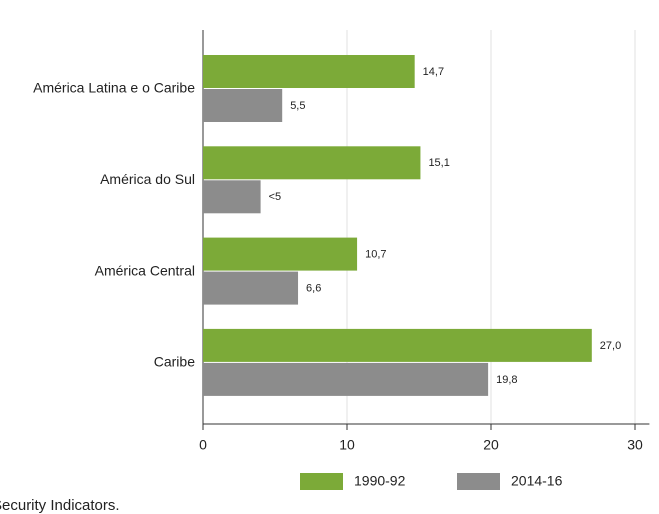 The height and width of the screenshot is (514, 659). I want to click on value-label: 5,5, so click(297, 106).